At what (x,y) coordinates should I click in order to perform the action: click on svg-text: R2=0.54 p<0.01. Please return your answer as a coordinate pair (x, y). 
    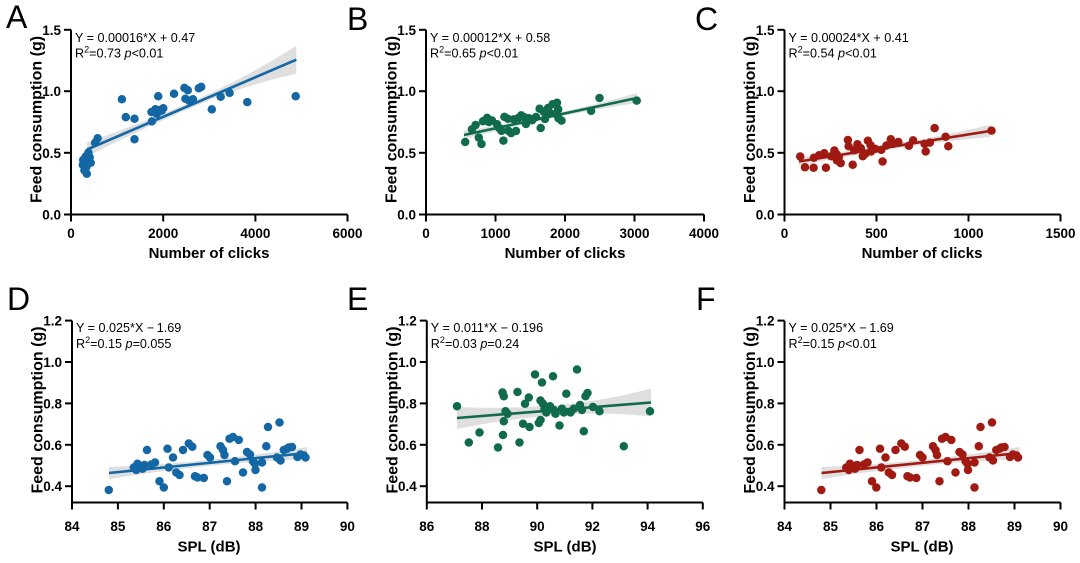
    Looking at the image, I should click on (833, 53).